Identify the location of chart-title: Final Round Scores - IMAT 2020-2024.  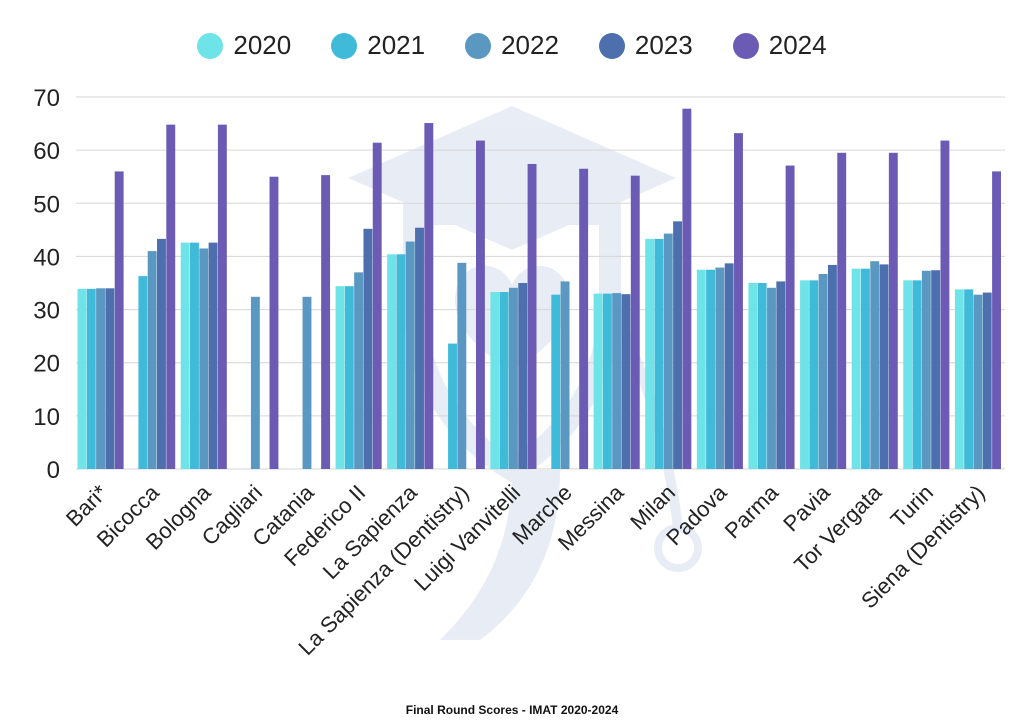
(512, 710).